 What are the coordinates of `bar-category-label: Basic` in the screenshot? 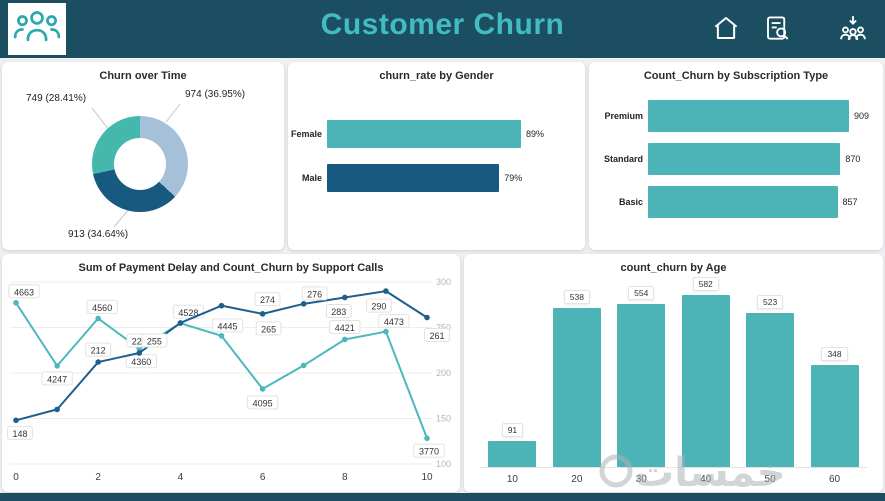 It's located at (630, 202).